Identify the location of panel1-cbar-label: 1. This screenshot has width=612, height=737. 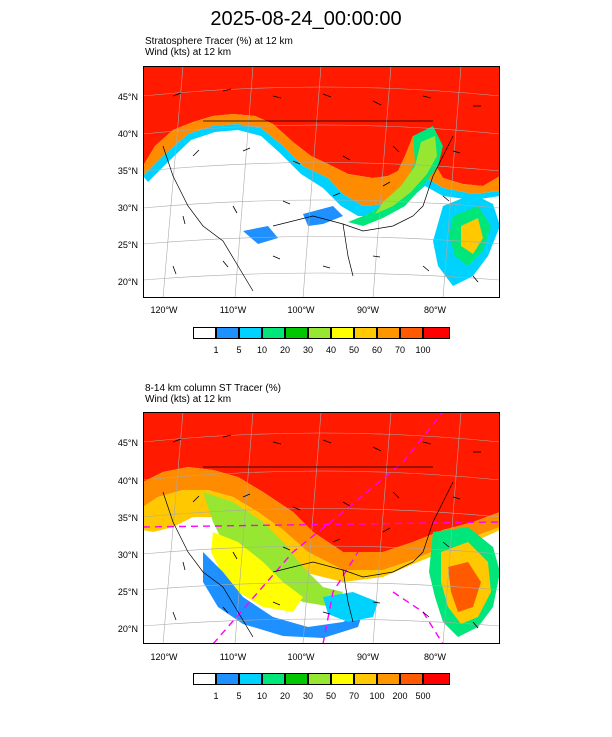
(216, 350).